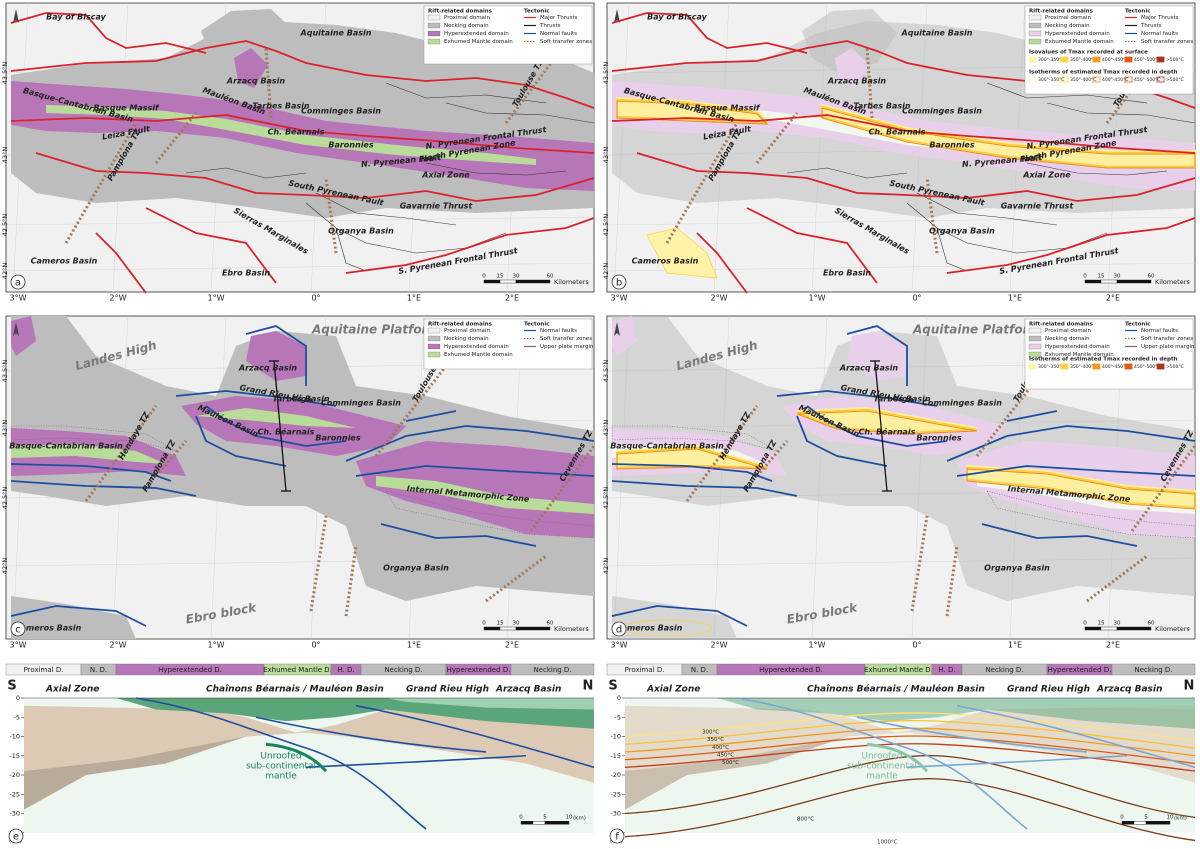 This screenshot has width=1200, height=849. What do you see at coordinates (1015, 645) in the screenshot?
I see `longitude-label: 1°E` at bounding box center [1015, 645].